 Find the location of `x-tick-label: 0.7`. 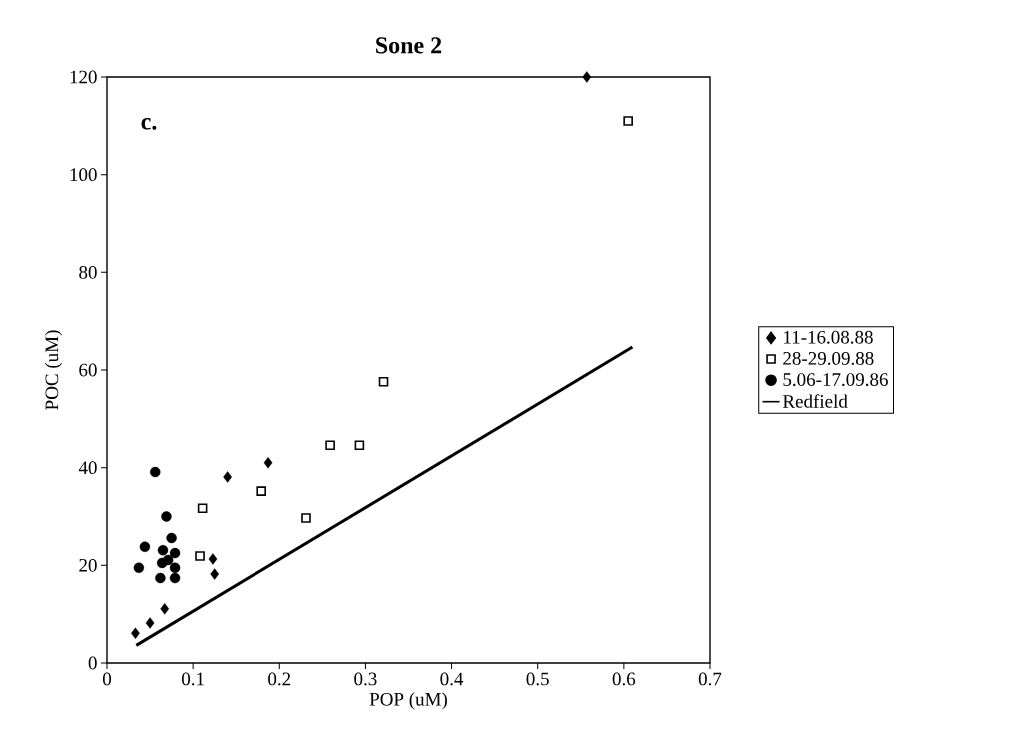

x-tick-label: 0.7 is located at coordinates (710, 679).